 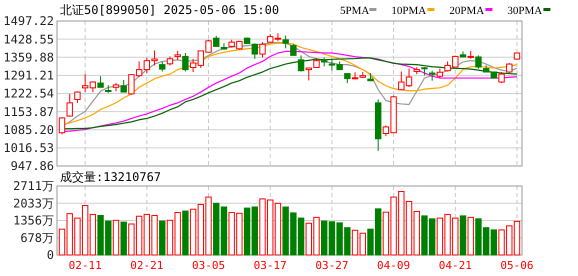 I want to click on y-tick-label: 2711万, so click(x=33, y=186).